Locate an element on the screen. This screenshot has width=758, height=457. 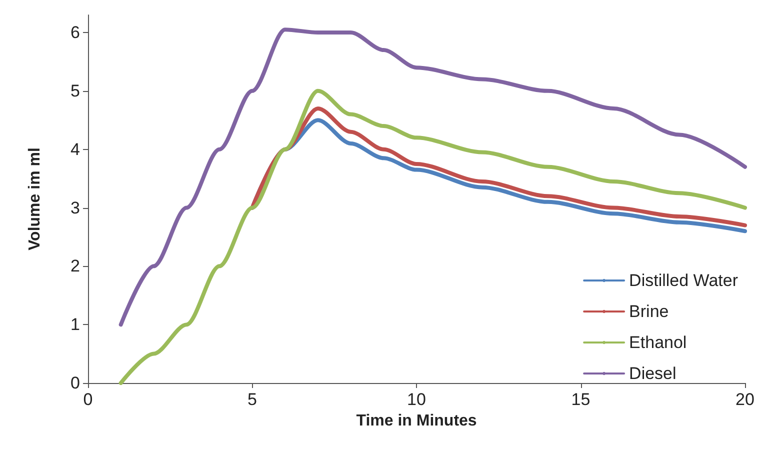
y-axis-title: Volume im ml is located at coordinates (35, 199).